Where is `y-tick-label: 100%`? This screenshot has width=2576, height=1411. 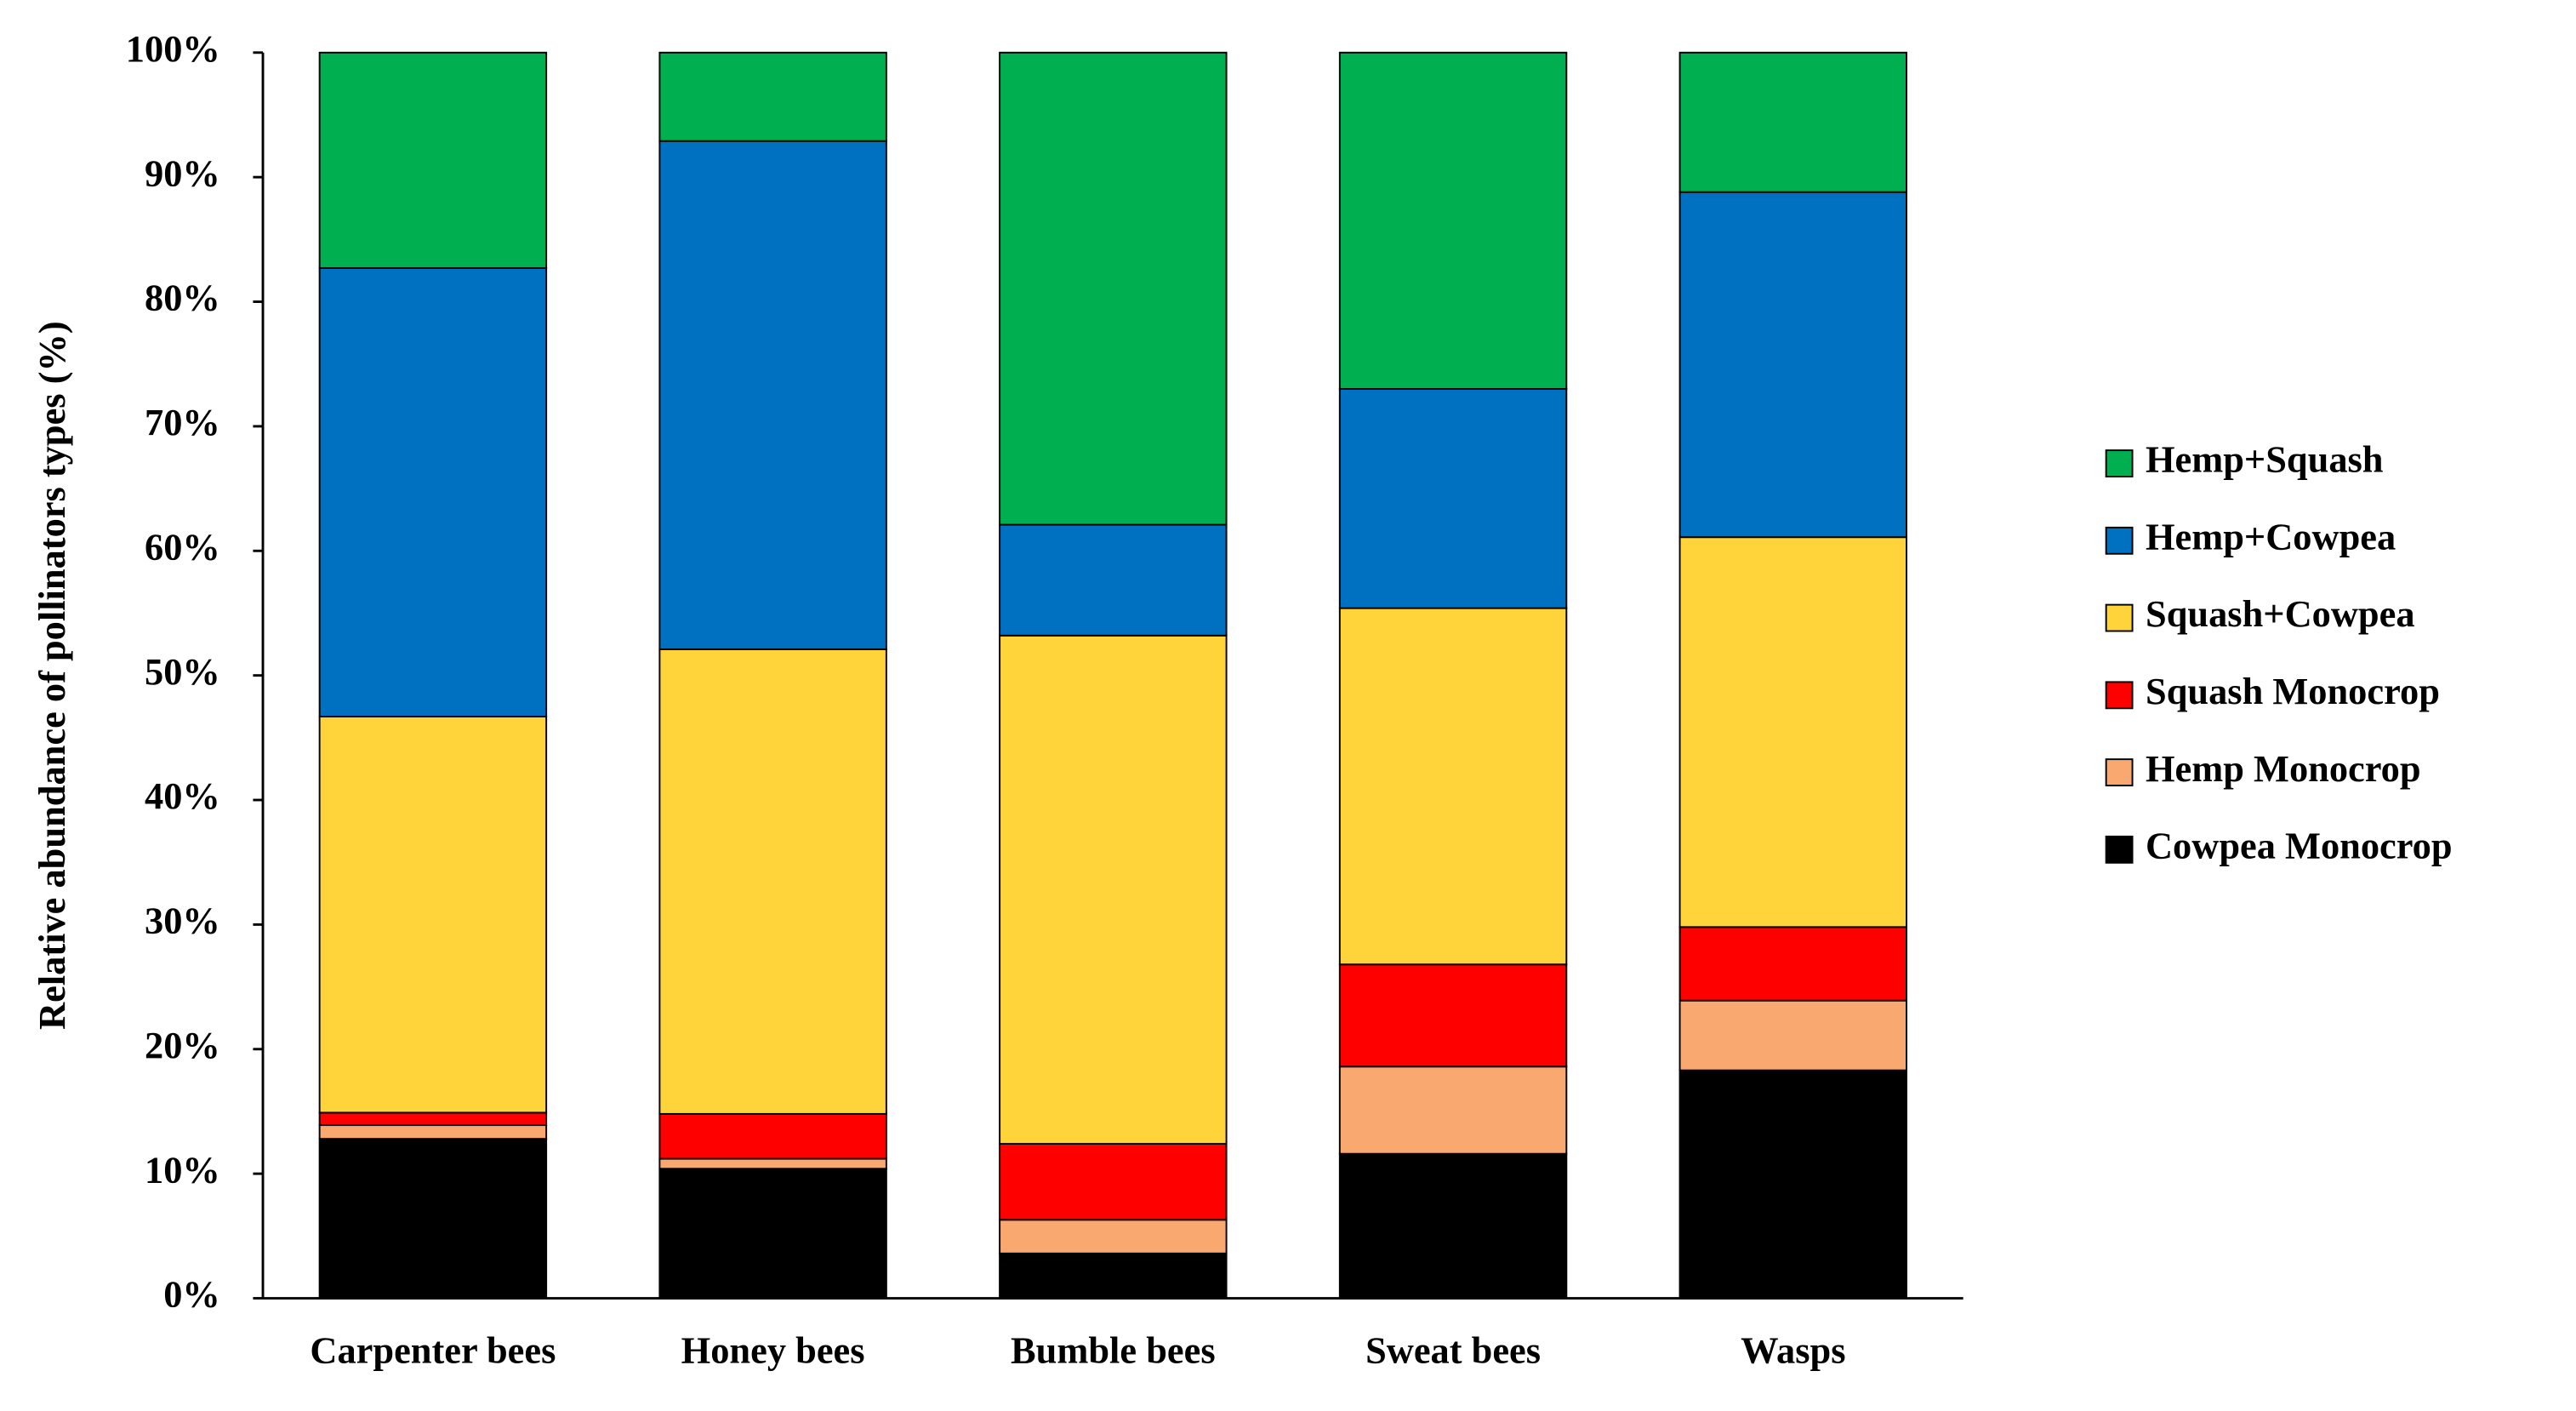
y-tick-label: 100% is located at coordinates (173, 48).